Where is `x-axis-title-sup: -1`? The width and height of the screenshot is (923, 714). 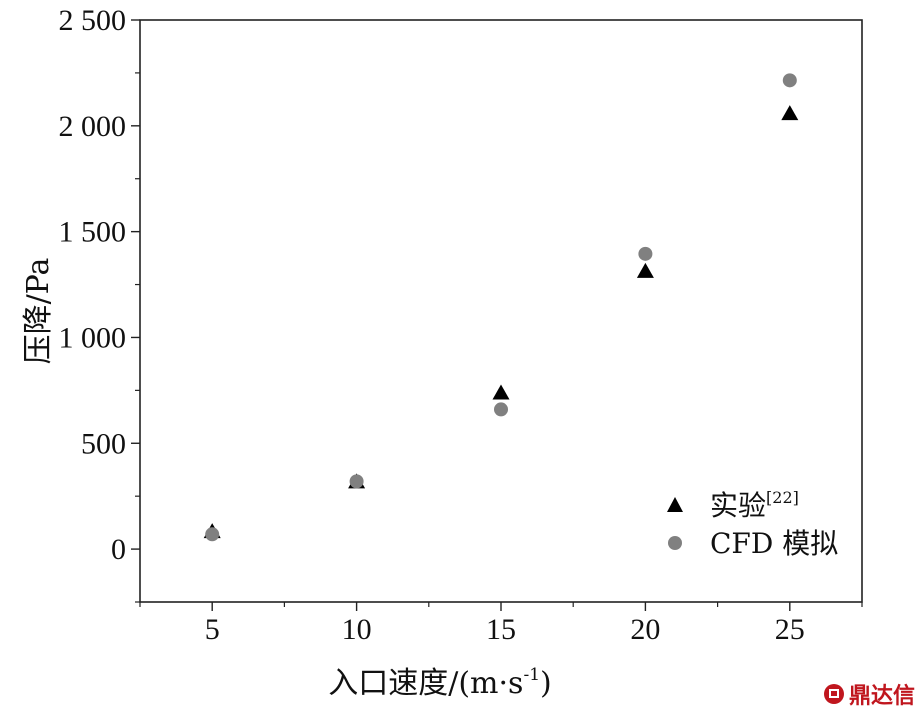 x-axis-title-sup: -1 is located at coordinates (531, 675).